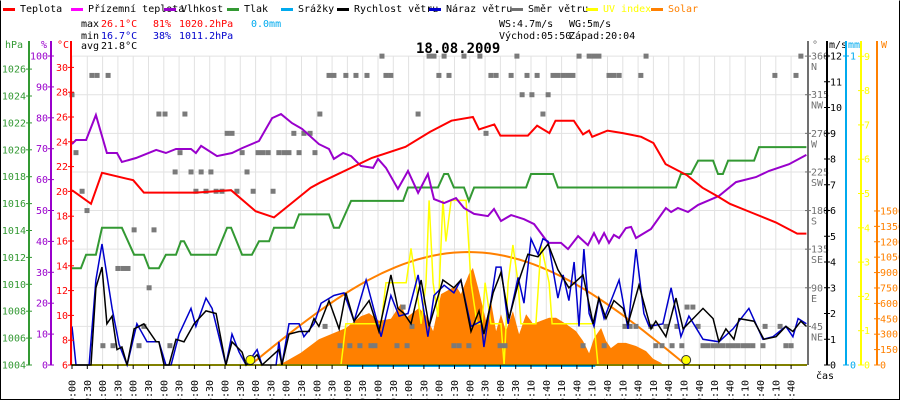 The height and width of the screenshot is (400, 900). I want to click on temperature-tick-label: 18, so click(62, 217).